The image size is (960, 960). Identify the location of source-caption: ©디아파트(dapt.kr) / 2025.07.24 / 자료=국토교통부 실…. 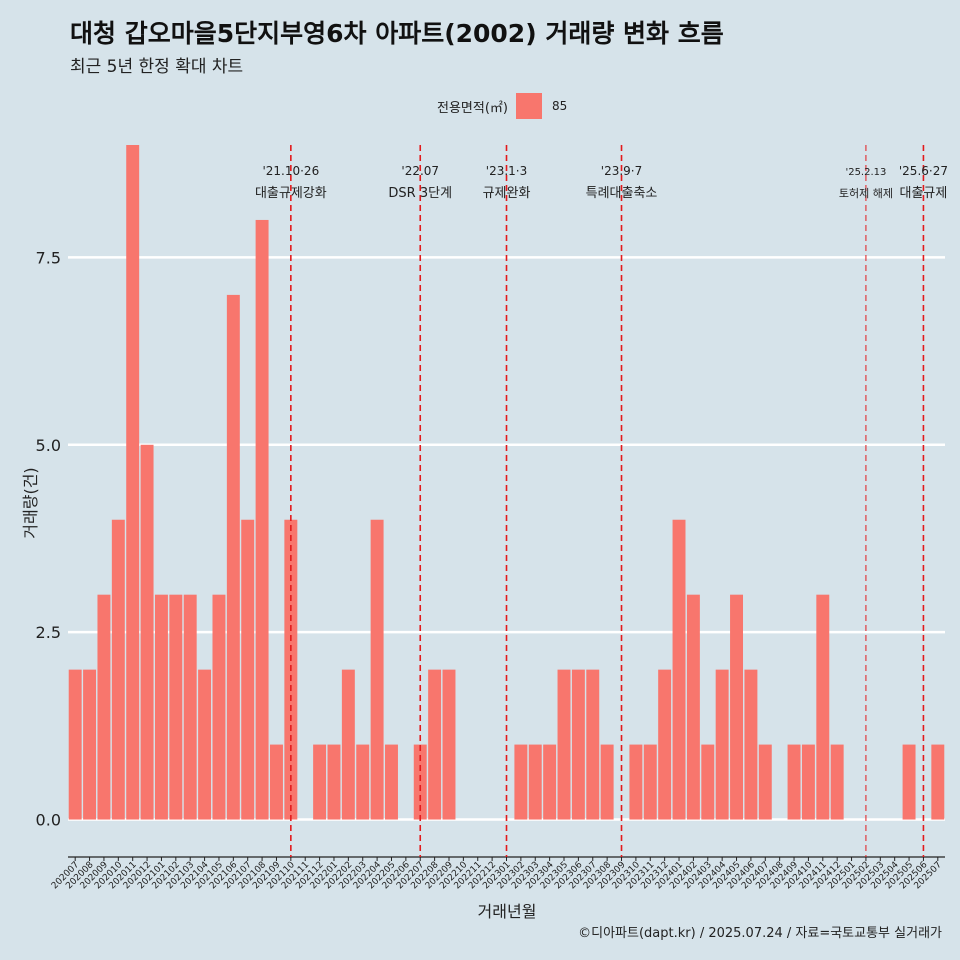
(760, 933).